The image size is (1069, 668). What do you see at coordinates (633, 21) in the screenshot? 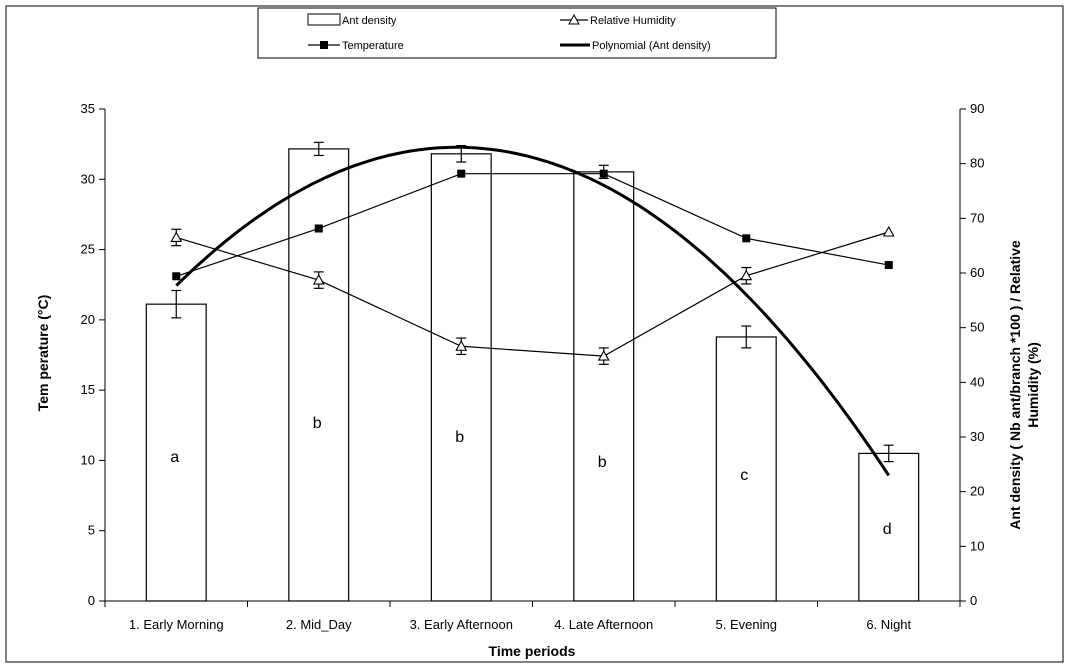
I see `legend-label-relative-humidity: Relative Humidity` at bounding box center [633, 21].